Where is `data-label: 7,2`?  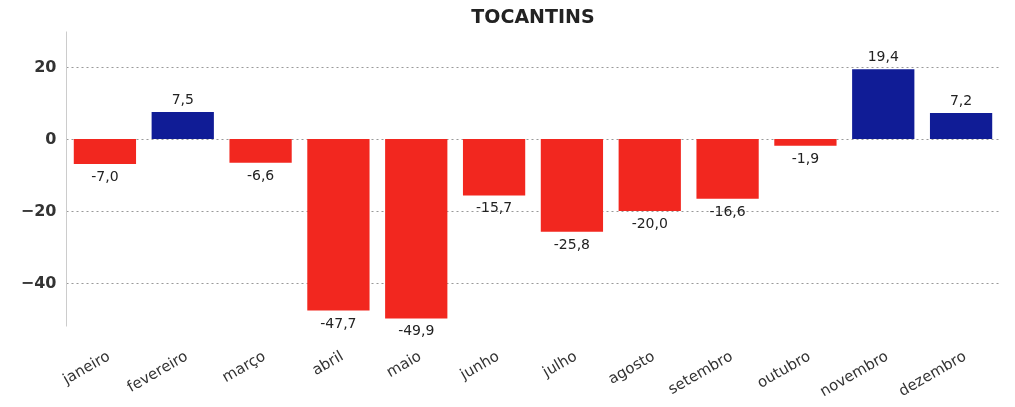
data-label: 7,2 is located at coordinates (961, 100).